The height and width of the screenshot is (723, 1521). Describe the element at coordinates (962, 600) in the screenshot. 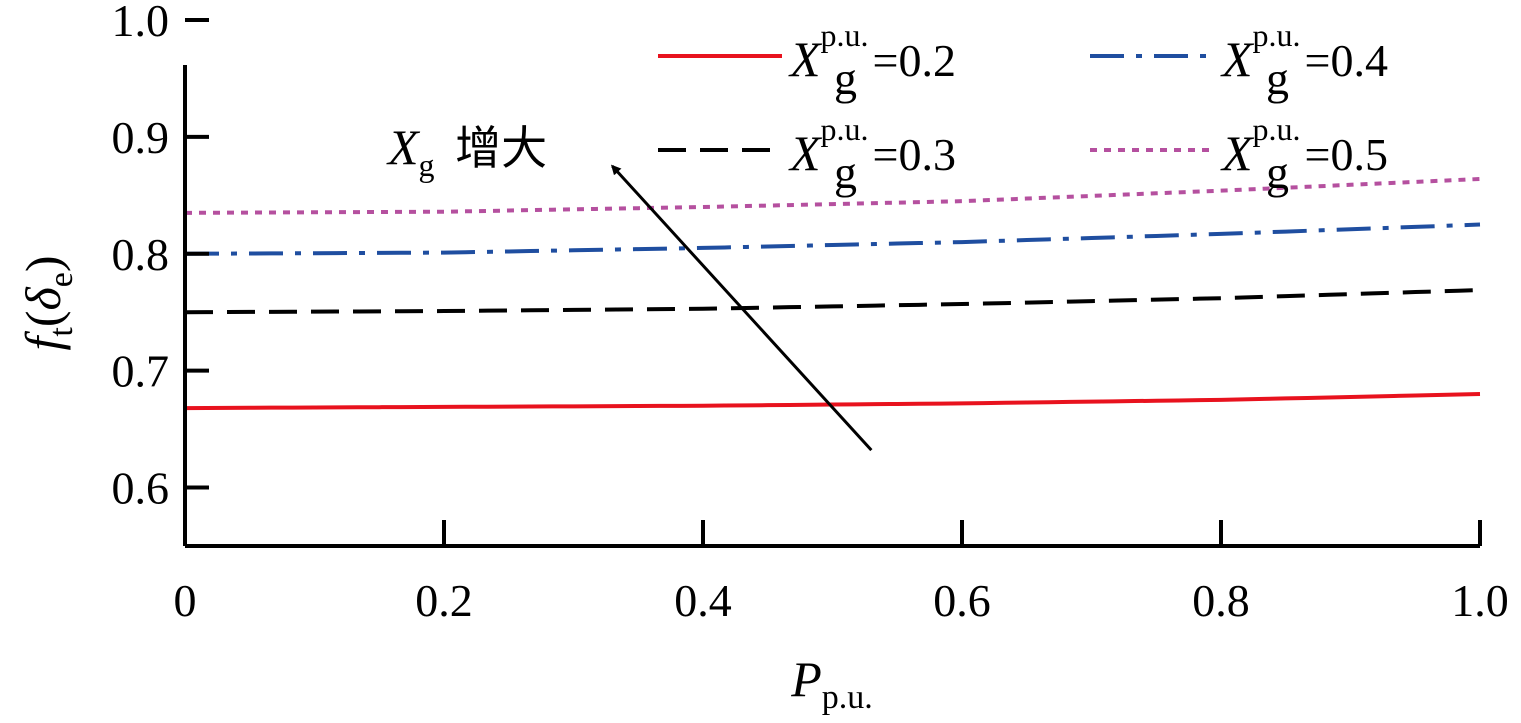

I see `x-tick-label: 0.6` at that location.